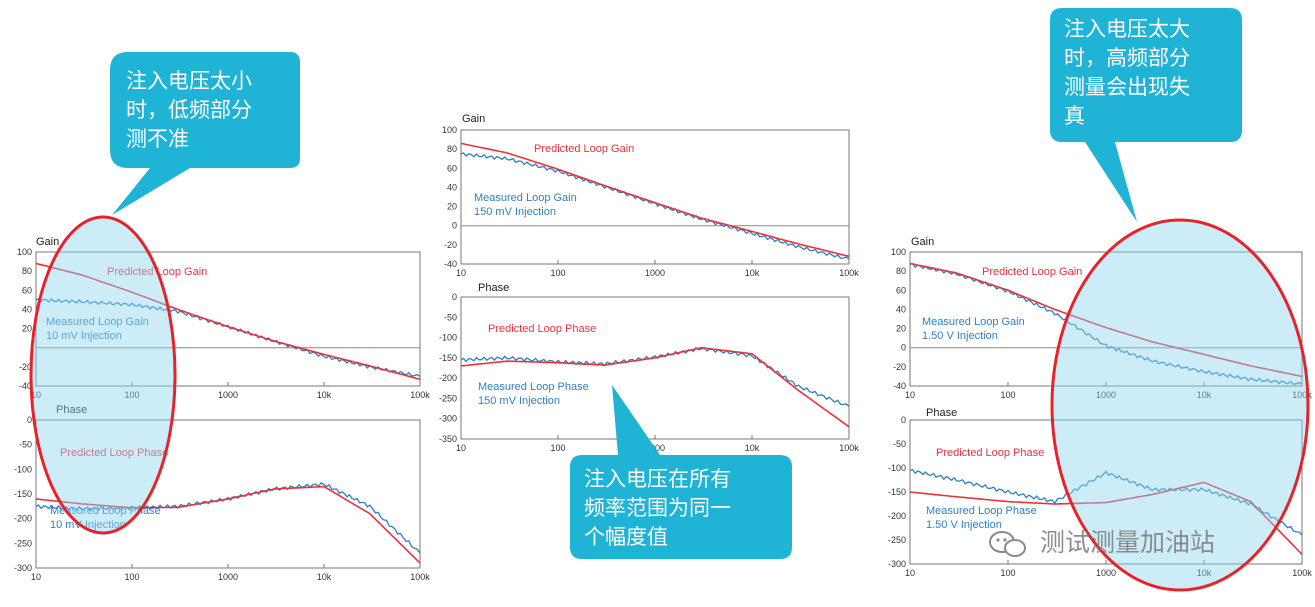 This screenshot has width=1315, height=607. Describe the element at coordinates (1127, 87) in the screenshot. I see `callout-high-voltage-line-3: 测量会出现失` at that location.